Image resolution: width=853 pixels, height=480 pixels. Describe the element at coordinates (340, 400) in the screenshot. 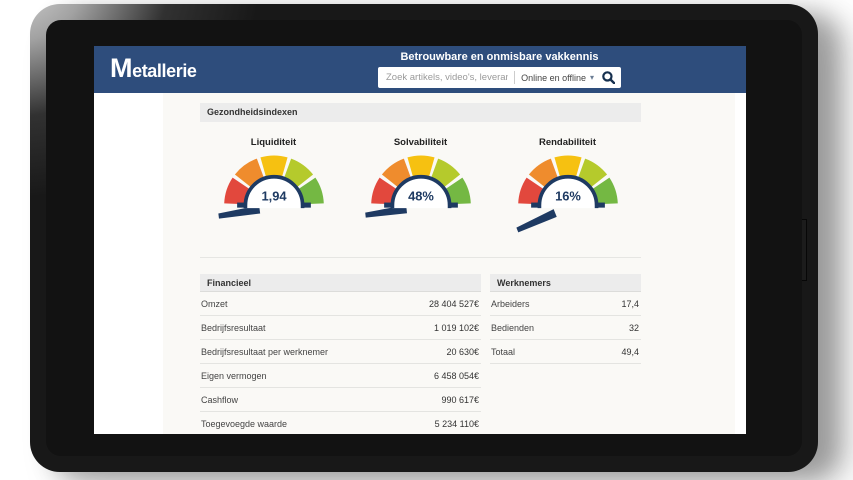

I see `table-row: Cashflow 990 617€` at that location.